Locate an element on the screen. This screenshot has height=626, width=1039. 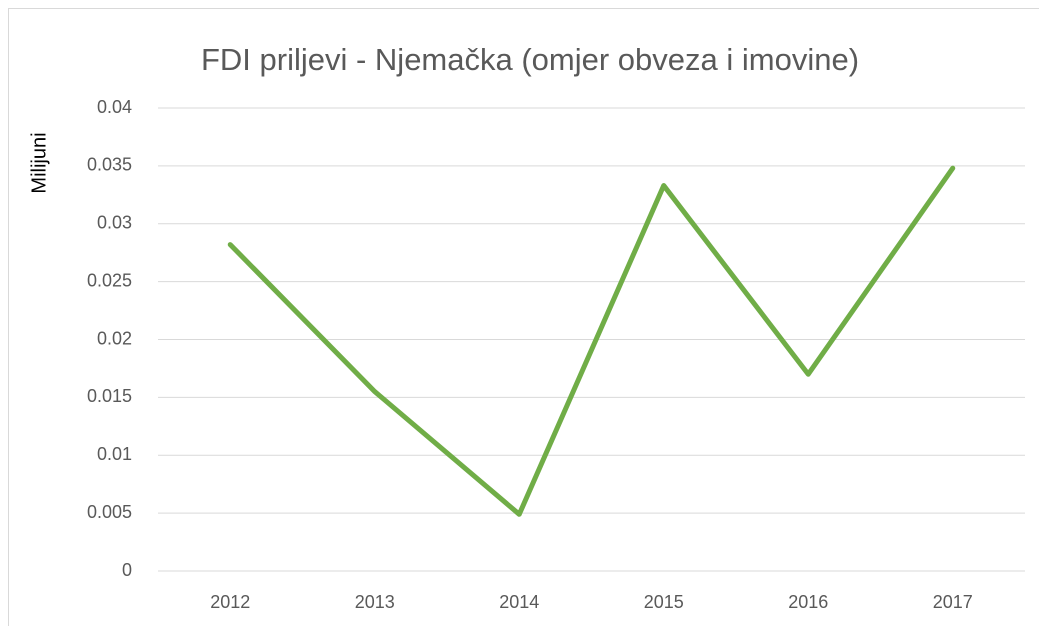
y-tick-label: 0.03 is located at coordinates (114, 223).